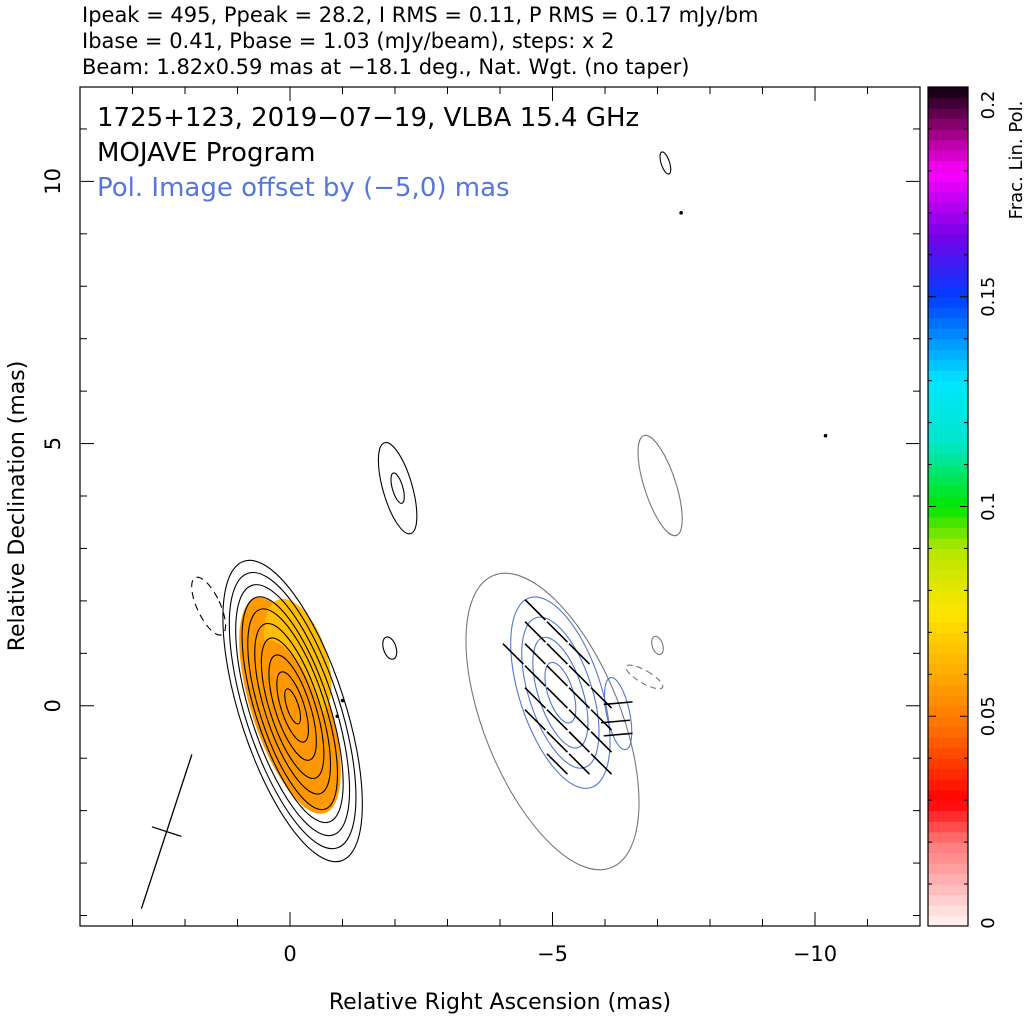 The image size is (1027, 1020). I want to click on colorbar-label: Frac. Lin. Pol., so click(1016, 160).